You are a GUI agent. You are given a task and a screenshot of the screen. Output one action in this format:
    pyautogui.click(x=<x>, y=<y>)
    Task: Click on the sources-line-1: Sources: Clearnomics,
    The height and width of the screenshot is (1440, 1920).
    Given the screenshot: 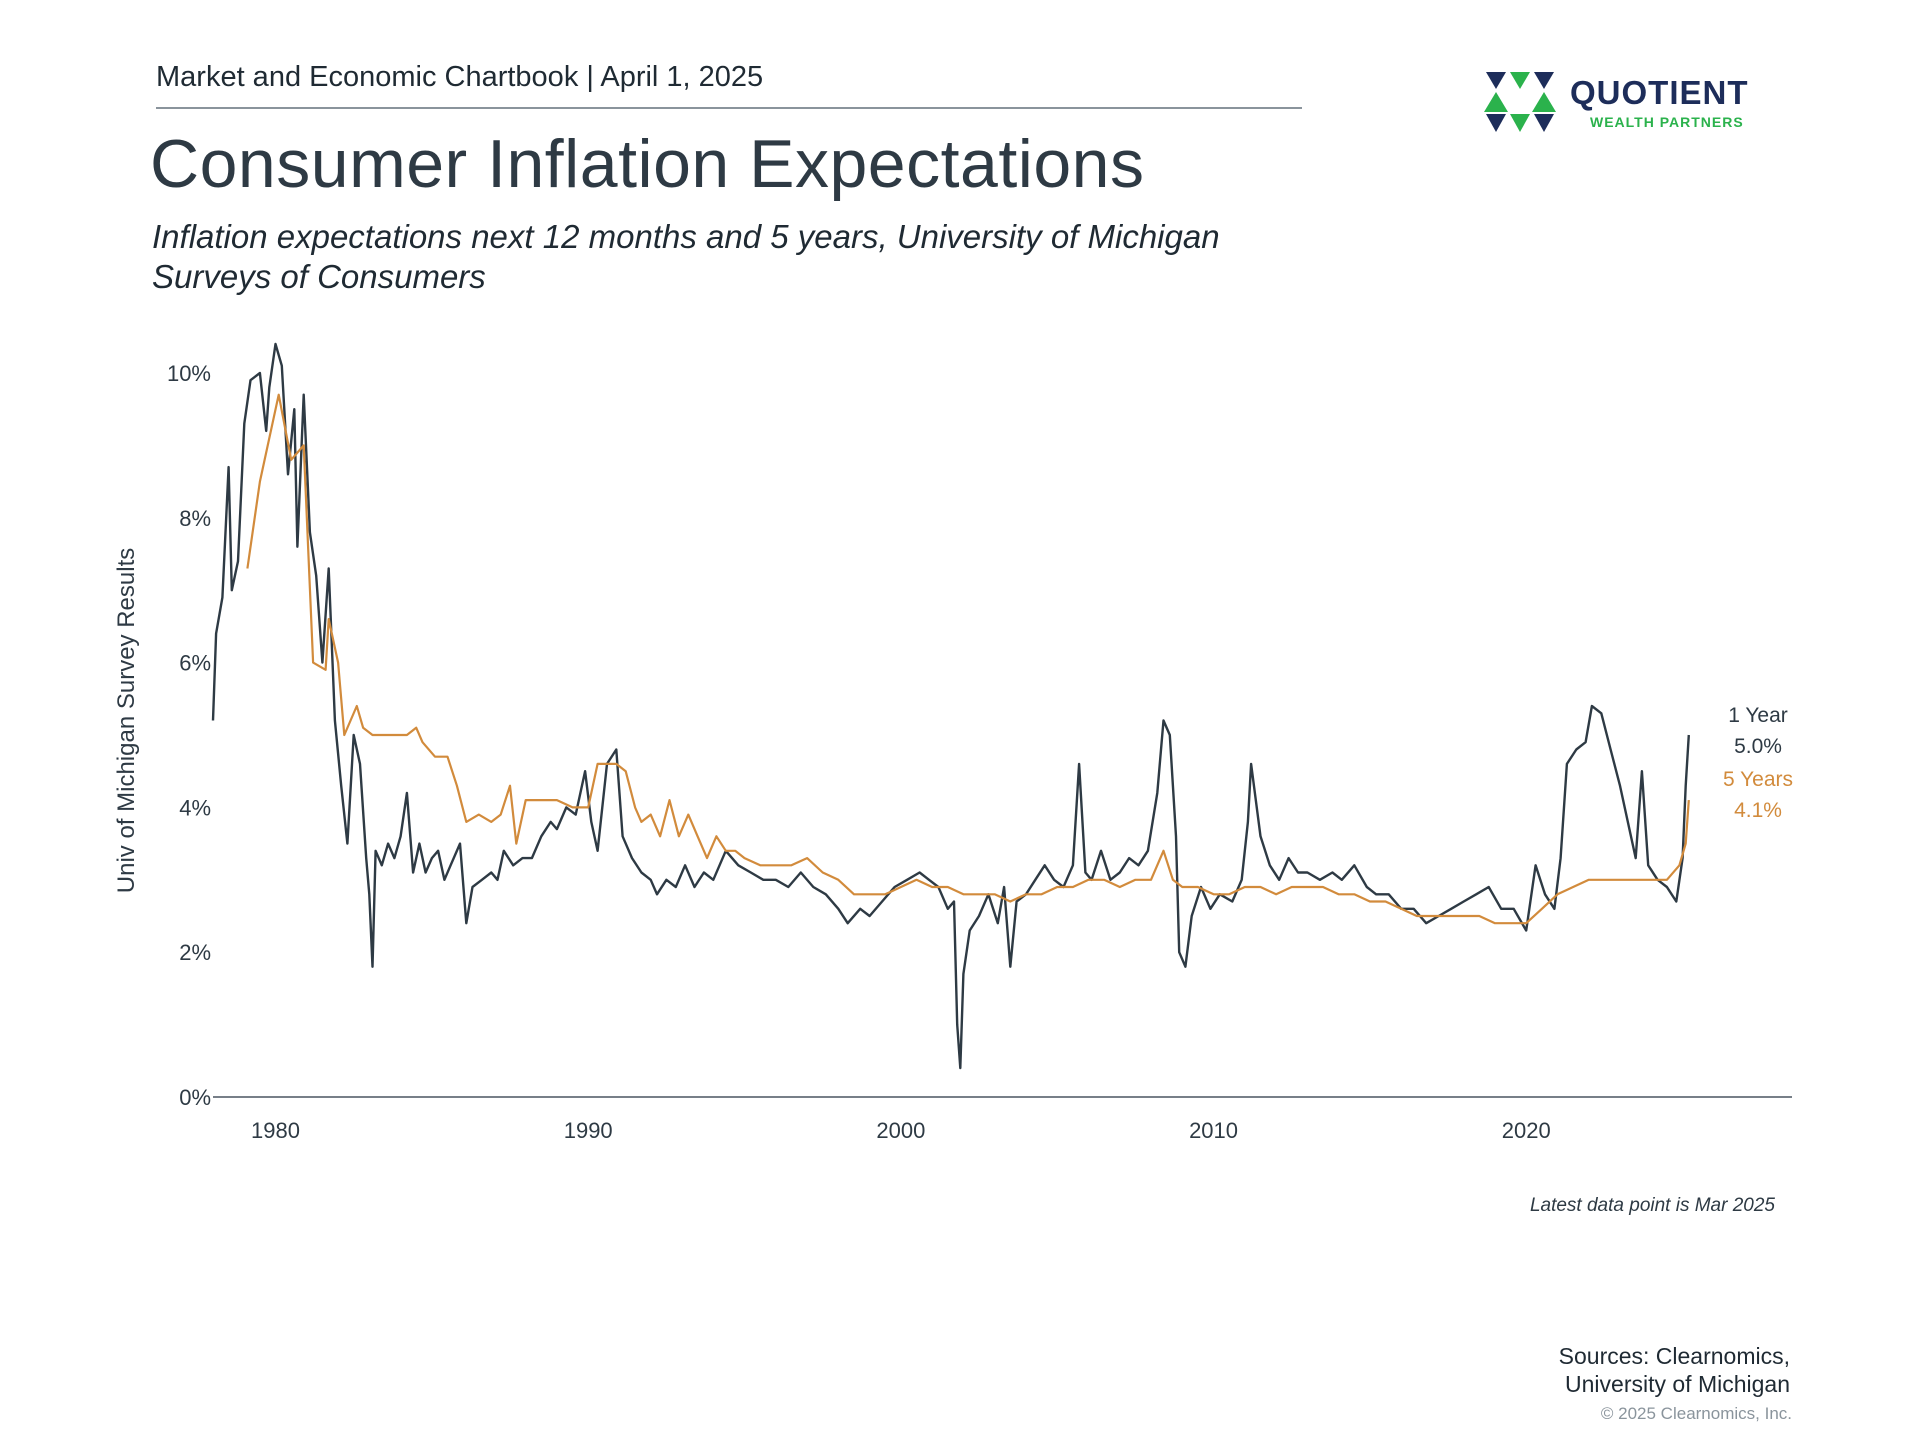 What is the action you would take?
    pyautogui.click(x=1674, y=1356)
    